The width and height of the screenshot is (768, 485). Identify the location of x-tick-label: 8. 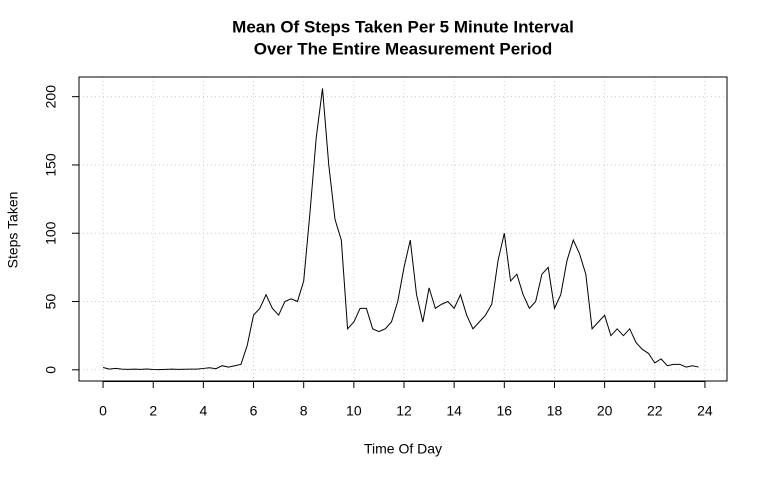
(304, 411).